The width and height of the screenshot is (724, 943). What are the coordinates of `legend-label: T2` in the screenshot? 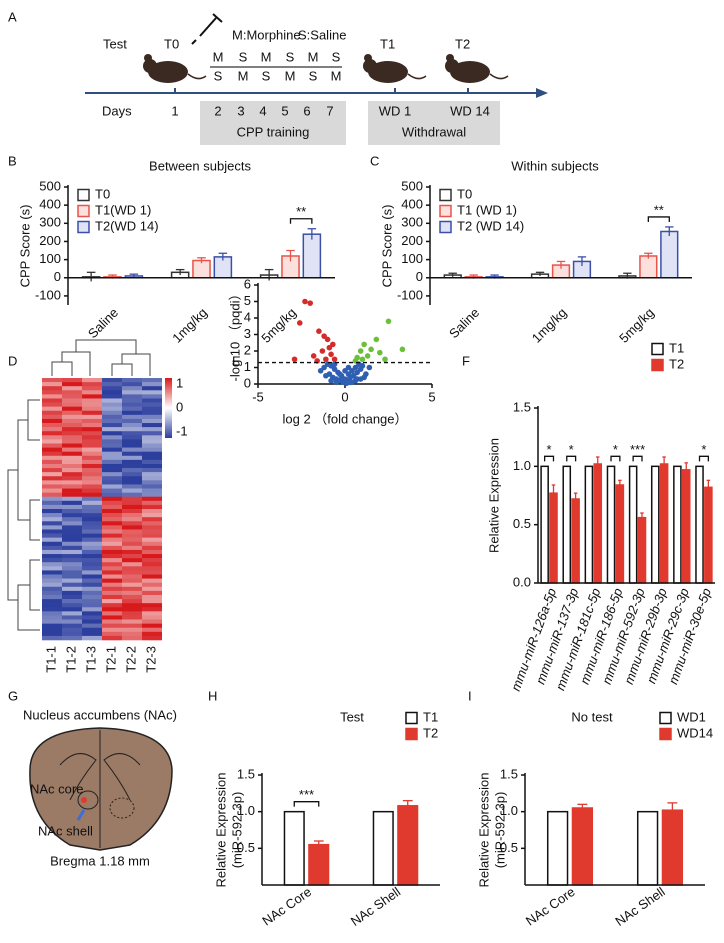 It's located at (430, 732).